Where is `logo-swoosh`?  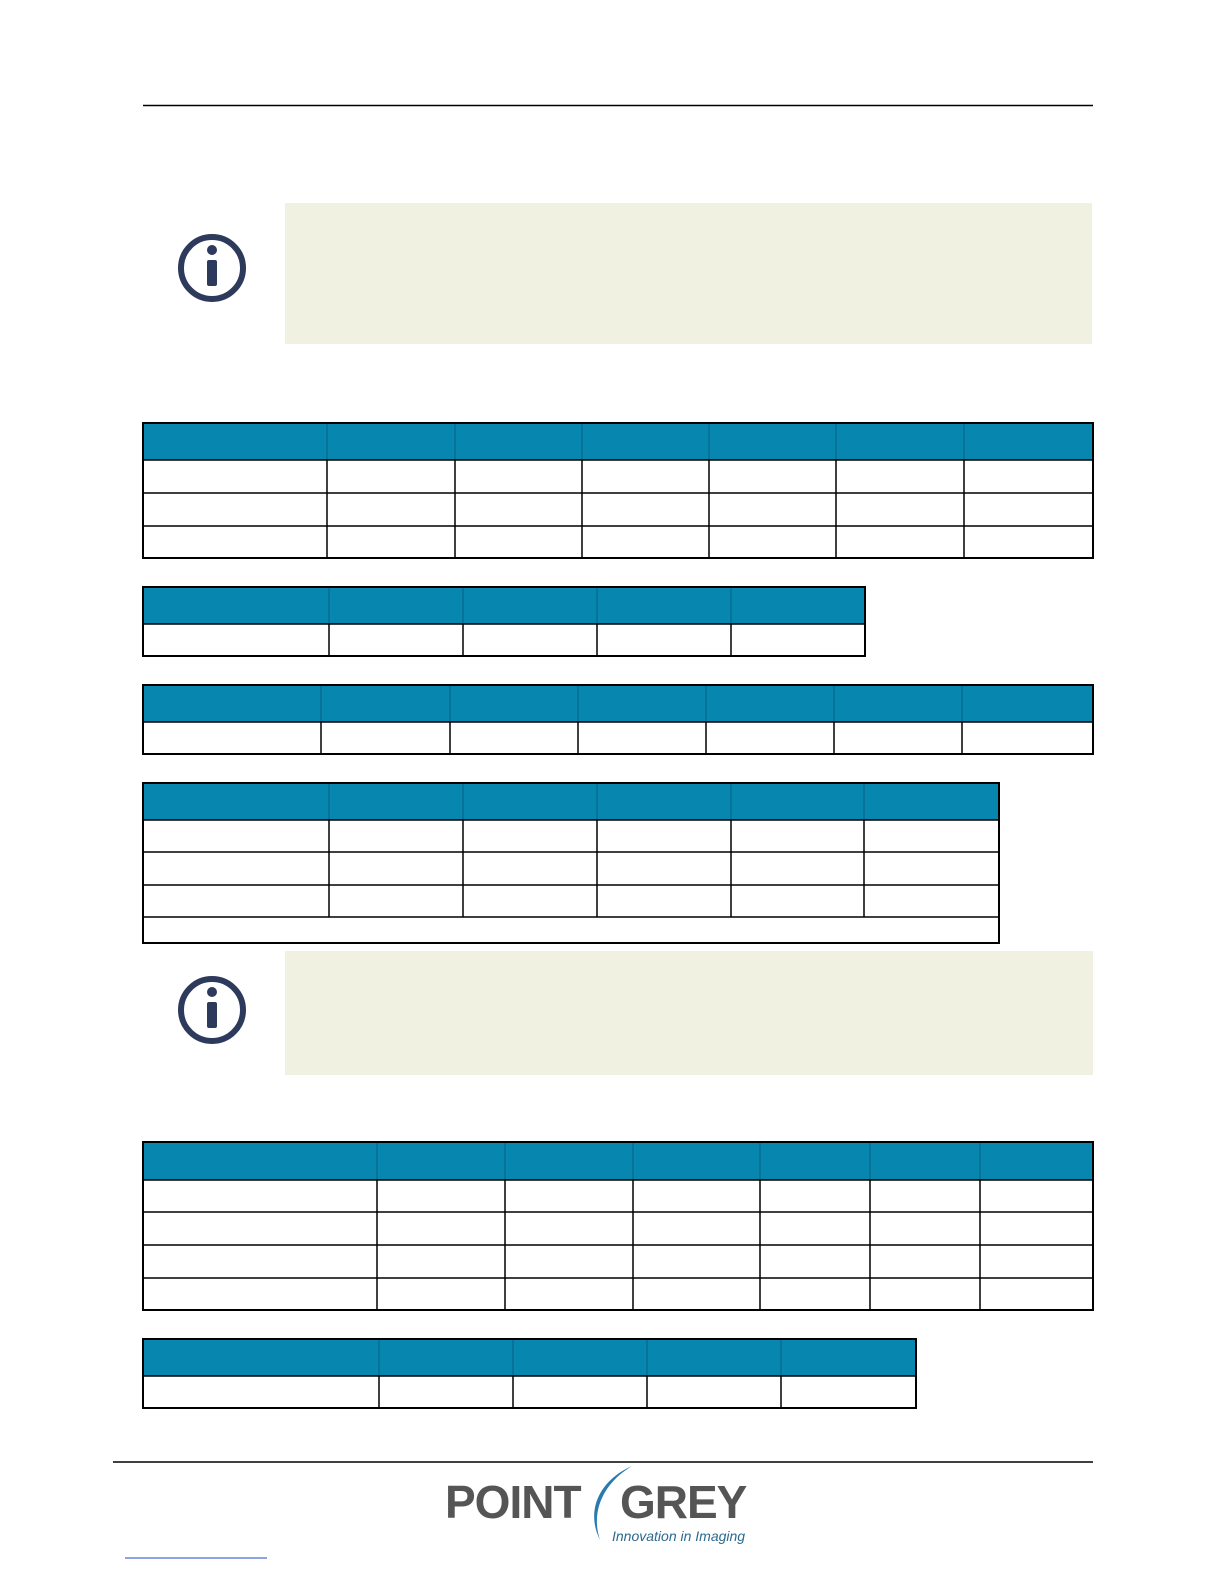 logo-swoosh is located at coordinates (613, 1503).